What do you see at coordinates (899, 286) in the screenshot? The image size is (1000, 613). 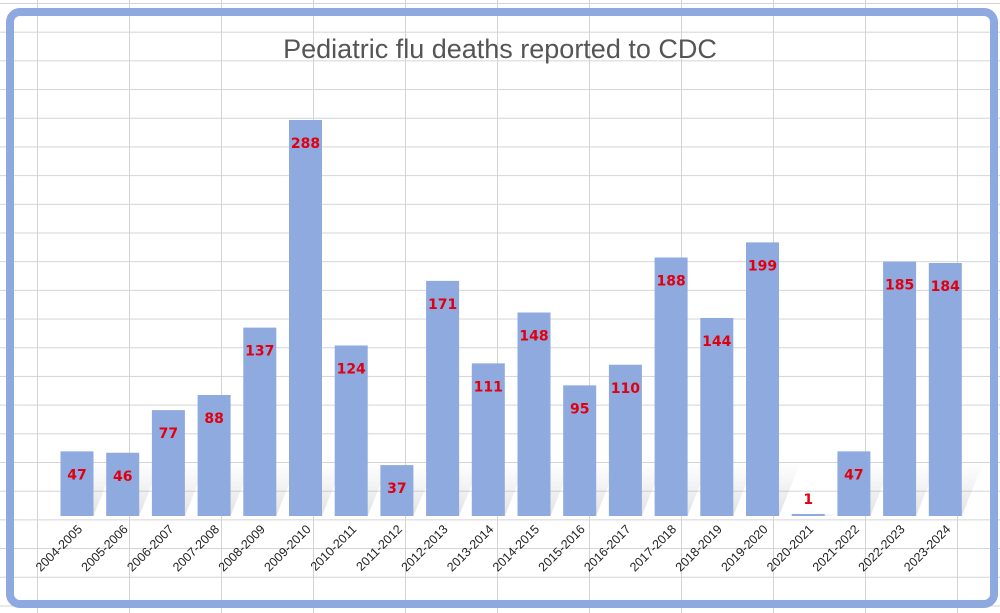 I see `data-label: 185` at bounding box center [899, 286].